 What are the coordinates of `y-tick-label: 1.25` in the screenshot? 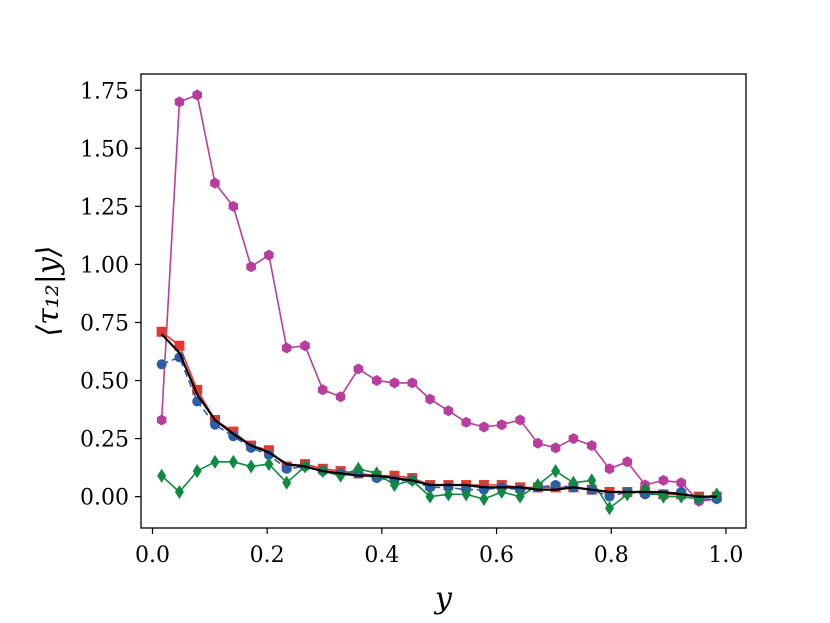 It's located at (104, 207).